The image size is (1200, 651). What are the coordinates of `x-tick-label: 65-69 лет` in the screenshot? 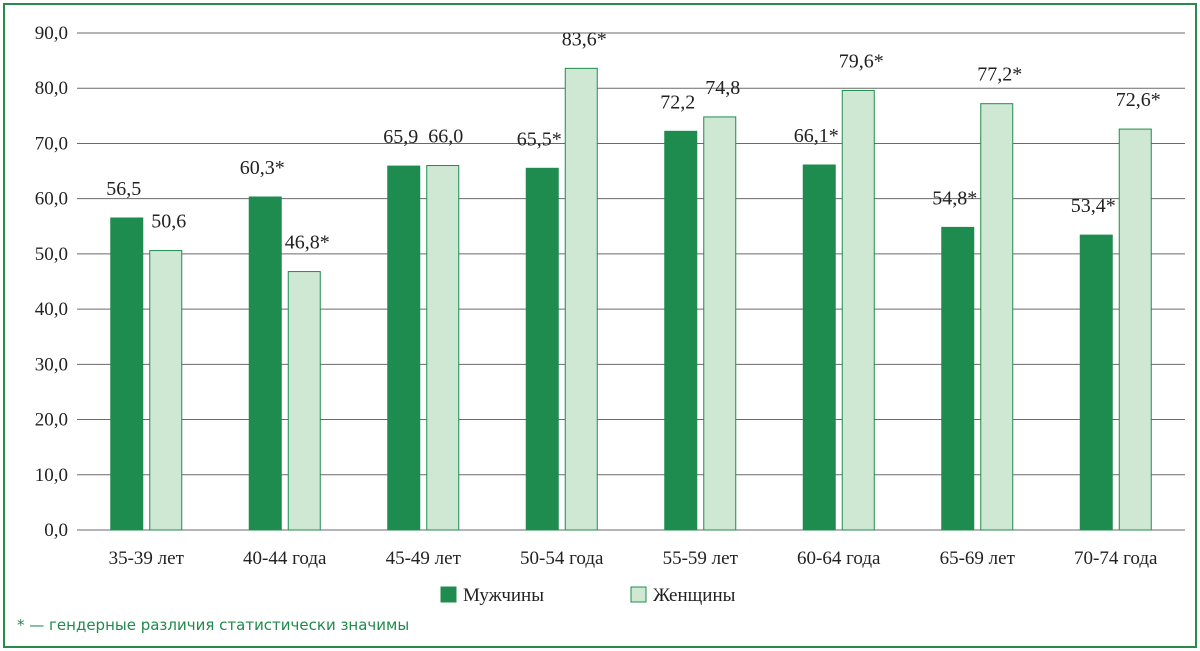 It's located at (978, 558).